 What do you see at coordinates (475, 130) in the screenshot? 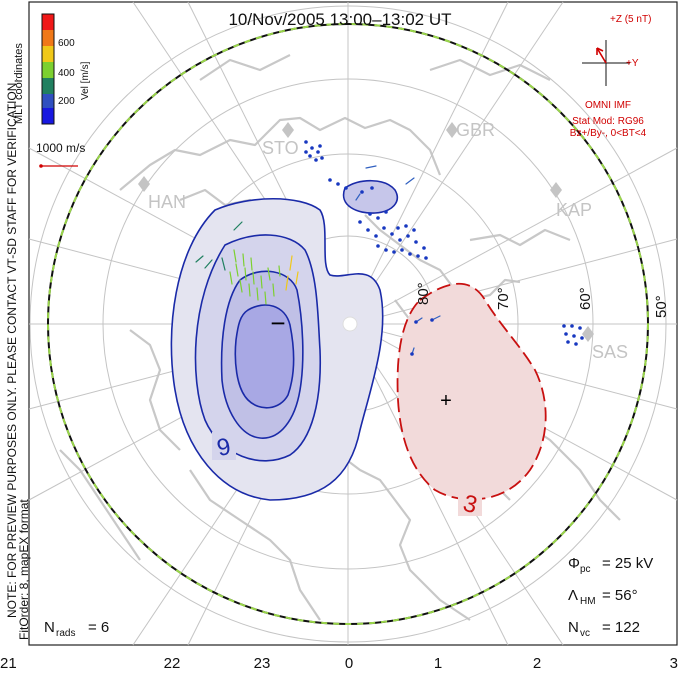
I see `station-gbr: GBR` at bounding box center [475, 130].